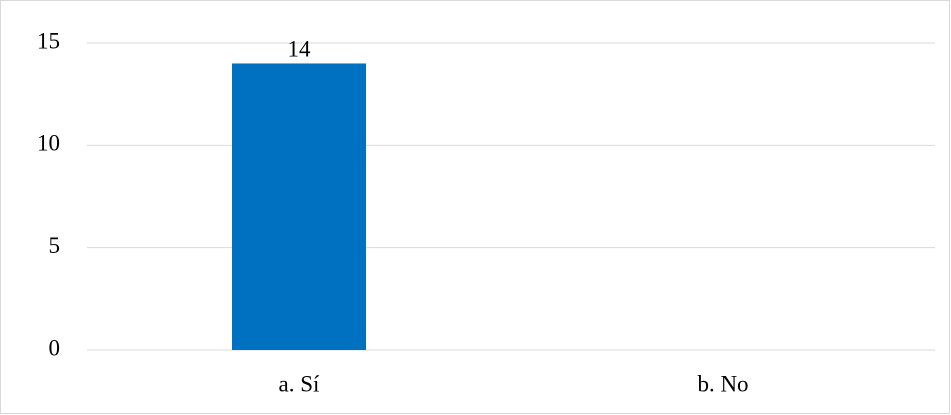 The image size is (951, 415). What do you see at coordinates (55, 347) in the screenshot?
I see `y-tick-label: 0` at bounding box center [55, 347].